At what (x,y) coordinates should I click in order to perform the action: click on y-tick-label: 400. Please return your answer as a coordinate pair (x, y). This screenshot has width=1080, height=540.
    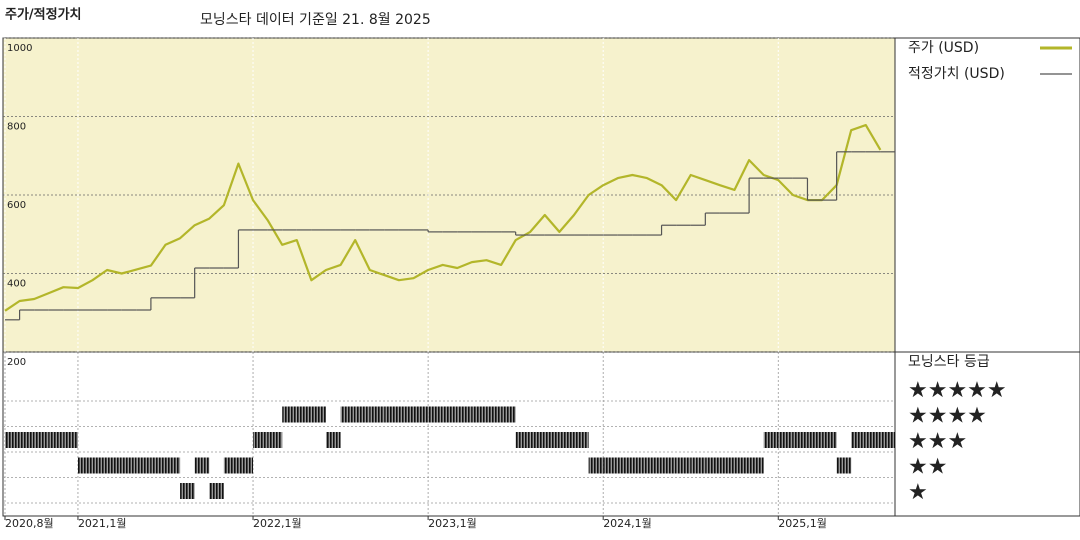
    Looking at the image, I should click on (16, 284).